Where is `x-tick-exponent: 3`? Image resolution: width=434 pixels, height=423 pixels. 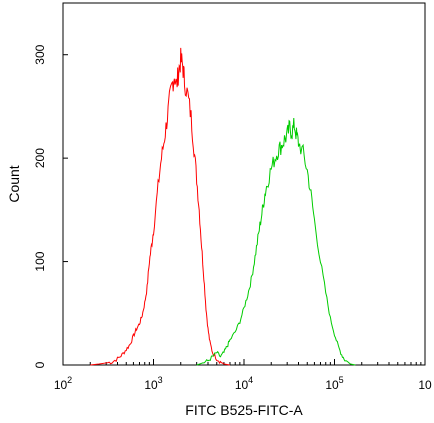 x-tick-exponent: 3 is located at coordinates (160, 380).